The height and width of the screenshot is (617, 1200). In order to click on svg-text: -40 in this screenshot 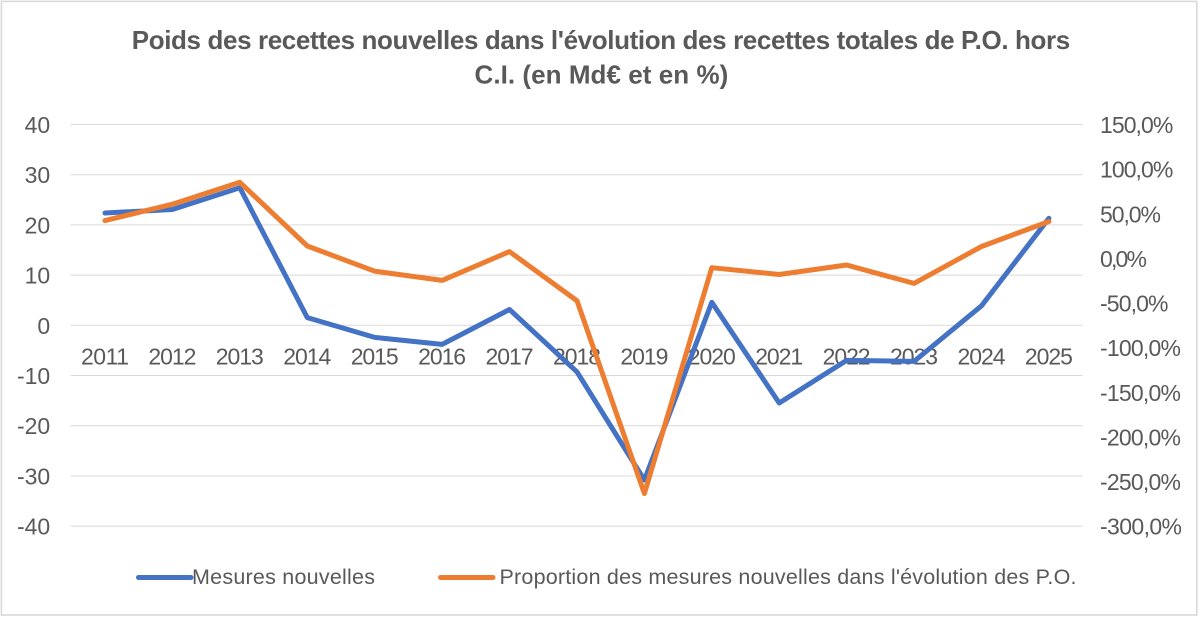, I will do `click(33, 527)`.